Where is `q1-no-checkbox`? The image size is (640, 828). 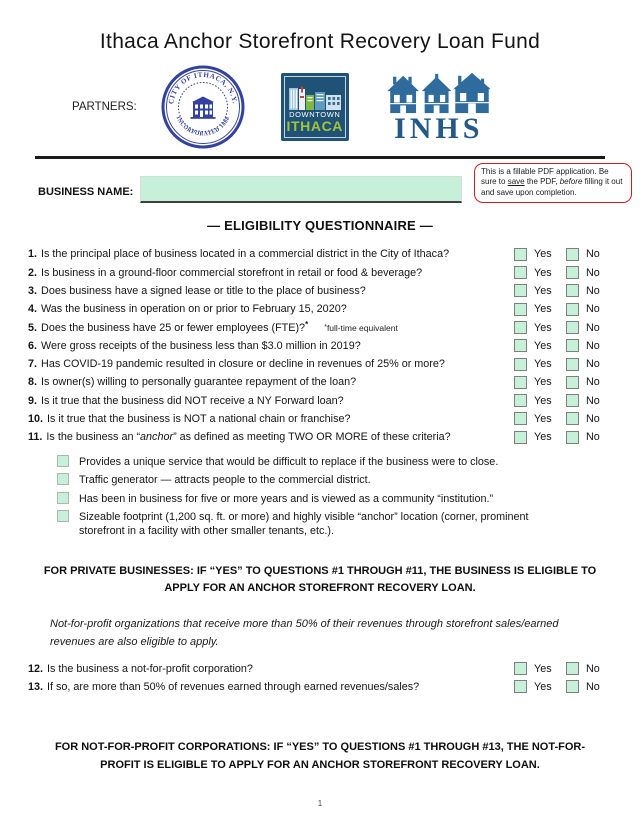 q1-no-checkbox is located at coordinates (572, 254).